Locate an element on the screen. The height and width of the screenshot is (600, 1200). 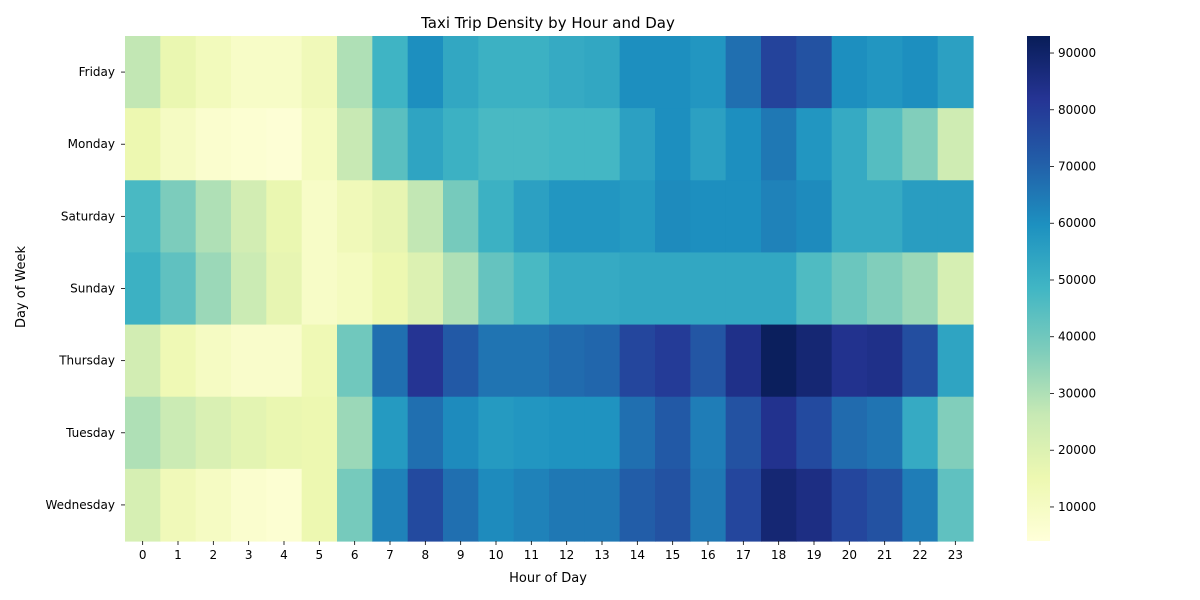
x-tick-label: 4 is located at coordinates (284, 555).